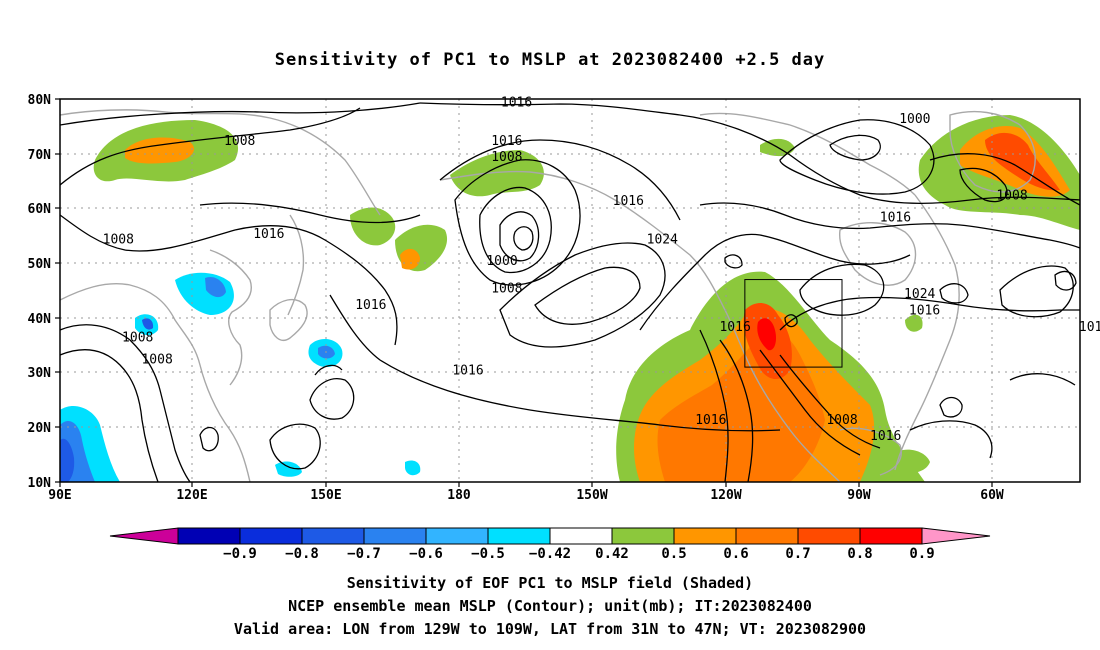 The height and width of the screenshot is (650, 1100). I want to click on shade-positive-siberia-orange, so click(160, 150).